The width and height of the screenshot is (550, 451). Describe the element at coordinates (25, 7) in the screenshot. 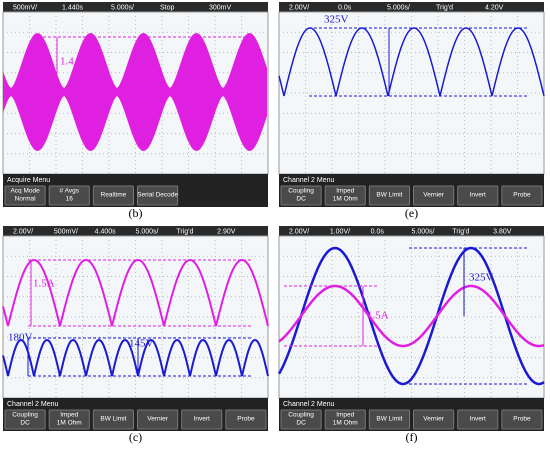

I see `status-text: 500mV/` at that location.